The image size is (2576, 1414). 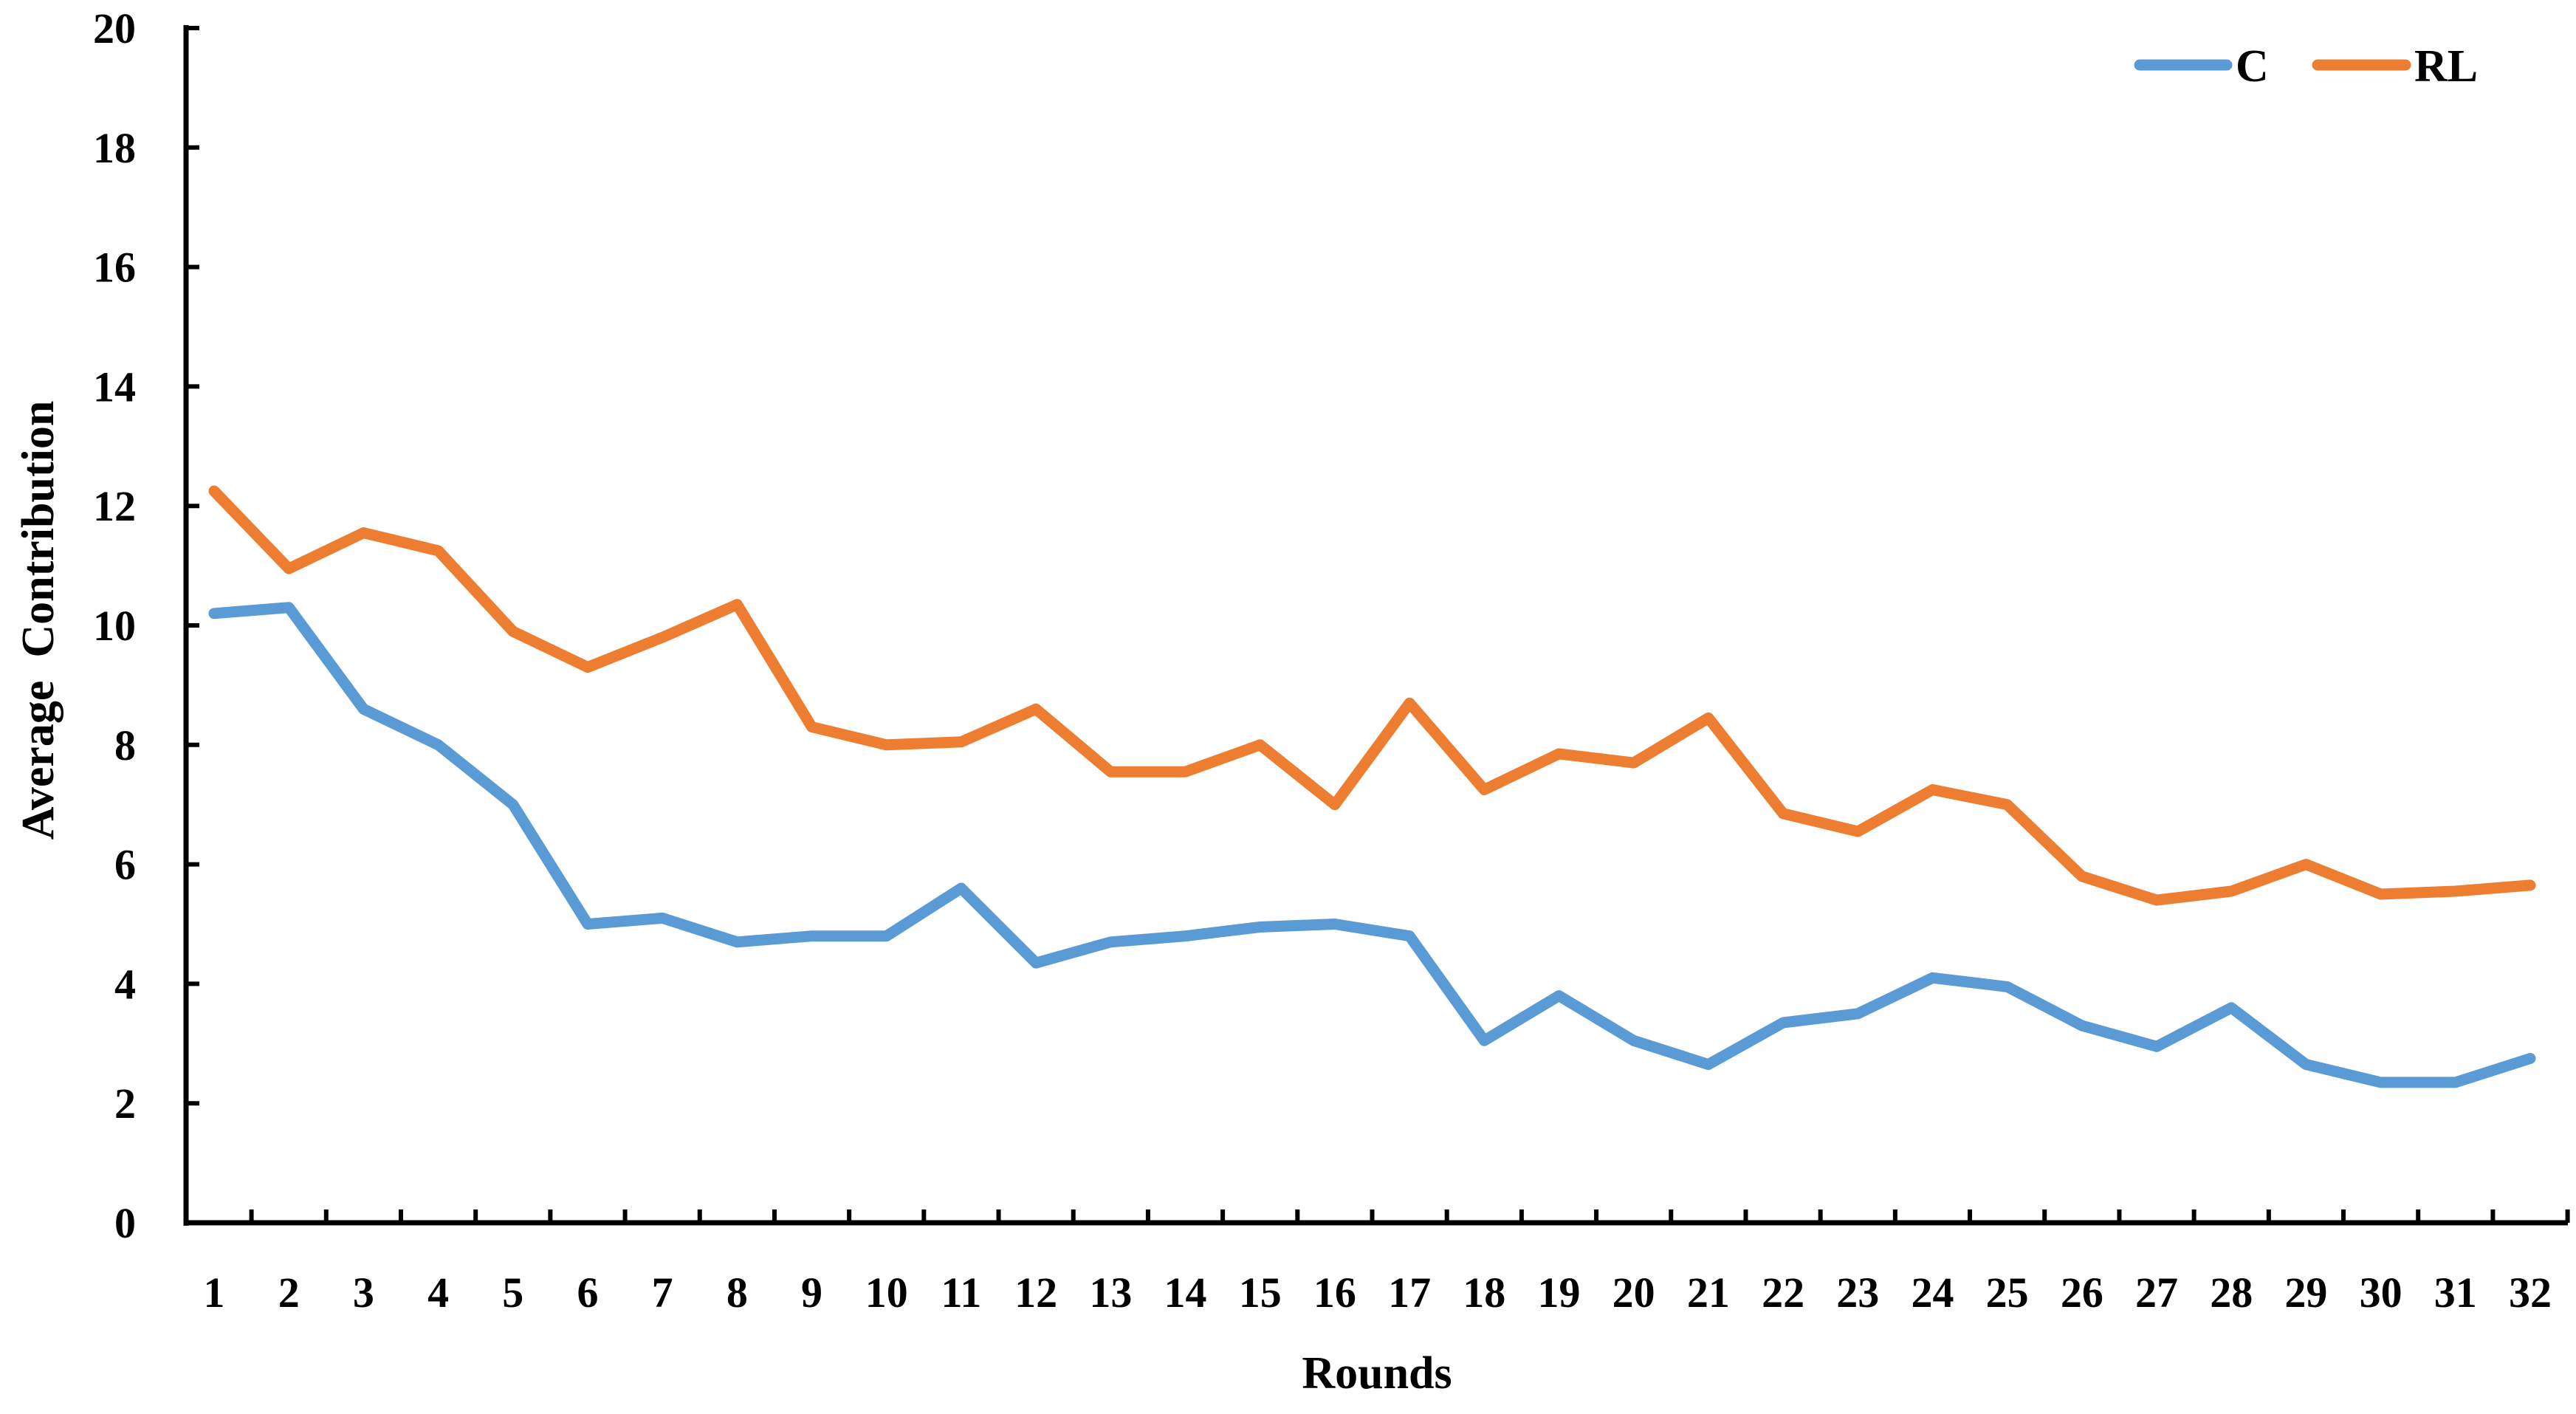 I want to click on x-tick-label: 30, so click(x=2381, y=1293).